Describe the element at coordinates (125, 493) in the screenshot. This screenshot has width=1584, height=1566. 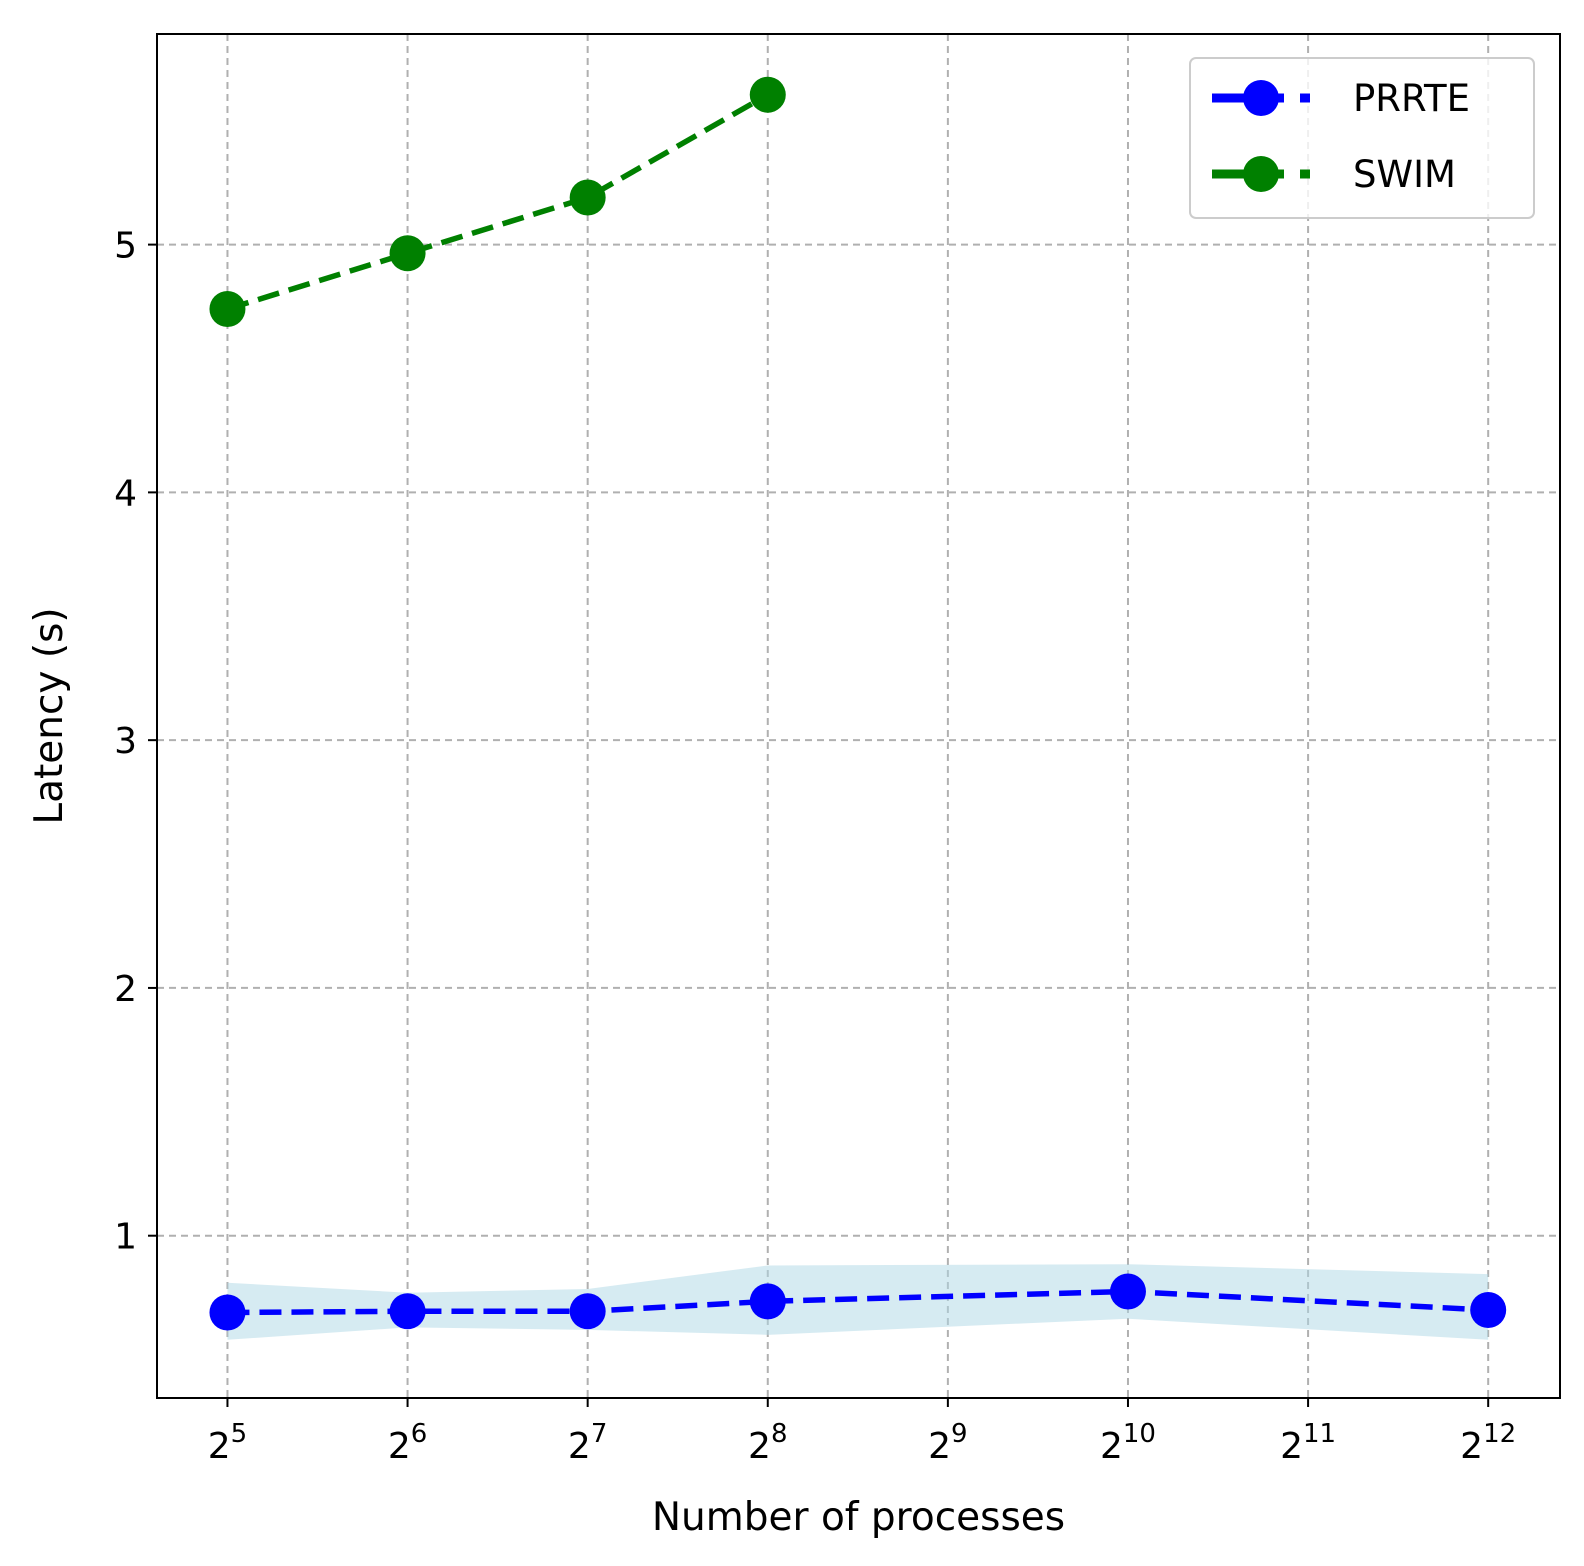
I see `y-tick-label: 4` at that location.